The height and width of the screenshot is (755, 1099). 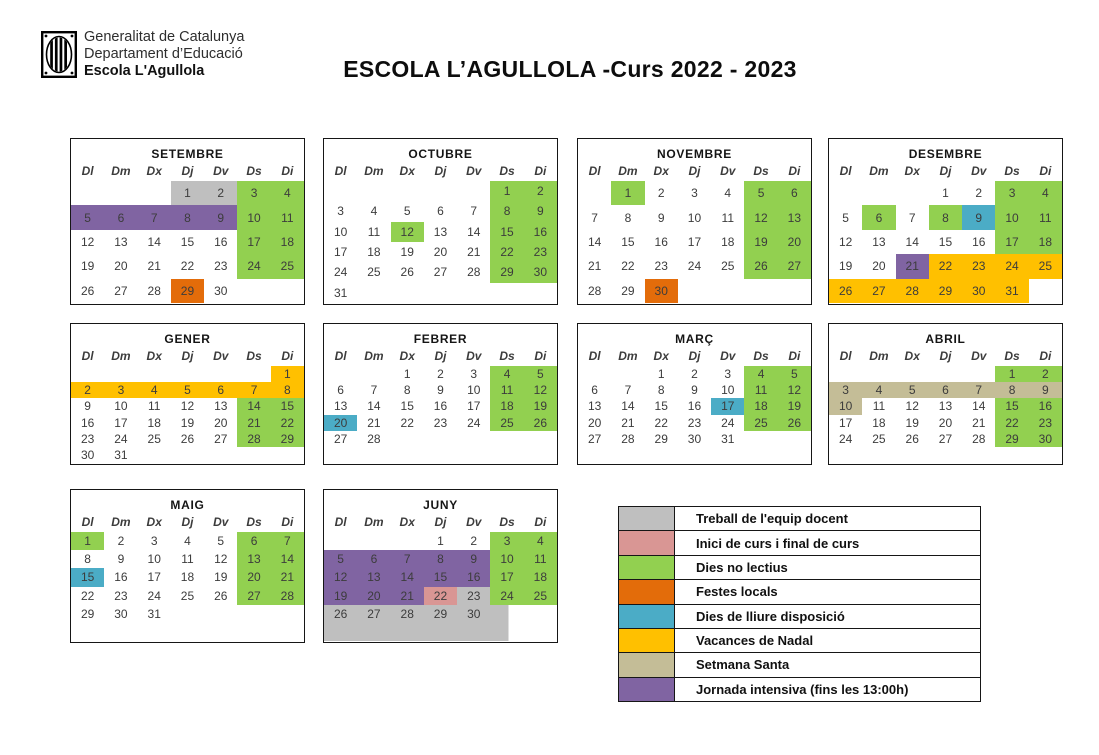 What do you see at coordinates (945, 422) in the screenshot?
I see `day-cell: 20` at bounding box center [945, 422].